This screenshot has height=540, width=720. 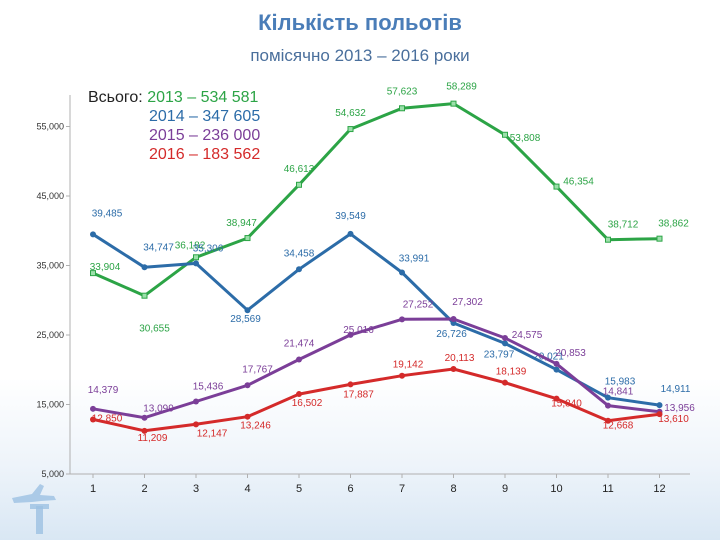 I want to click on y-tick-label: 35,000, so click(x=50, y=266).